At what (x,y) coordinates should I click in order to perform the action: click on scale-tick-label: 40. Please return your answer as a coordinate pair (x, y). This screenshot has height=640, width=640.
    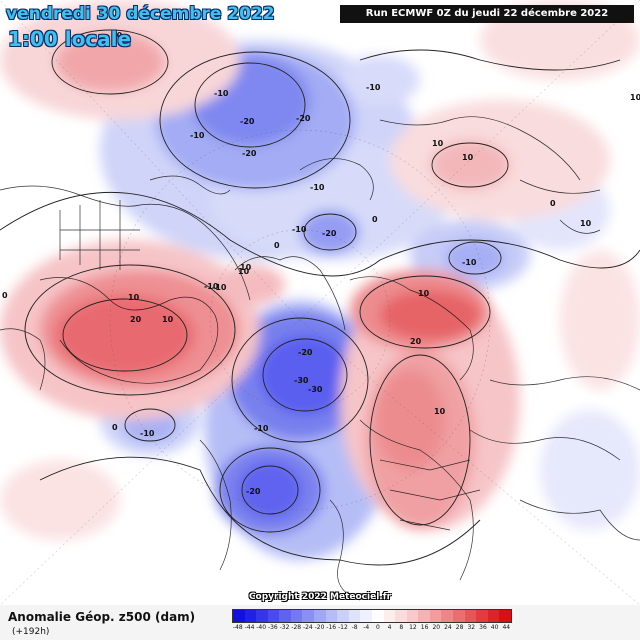
    Looking at the image, I should click on (494, 627).